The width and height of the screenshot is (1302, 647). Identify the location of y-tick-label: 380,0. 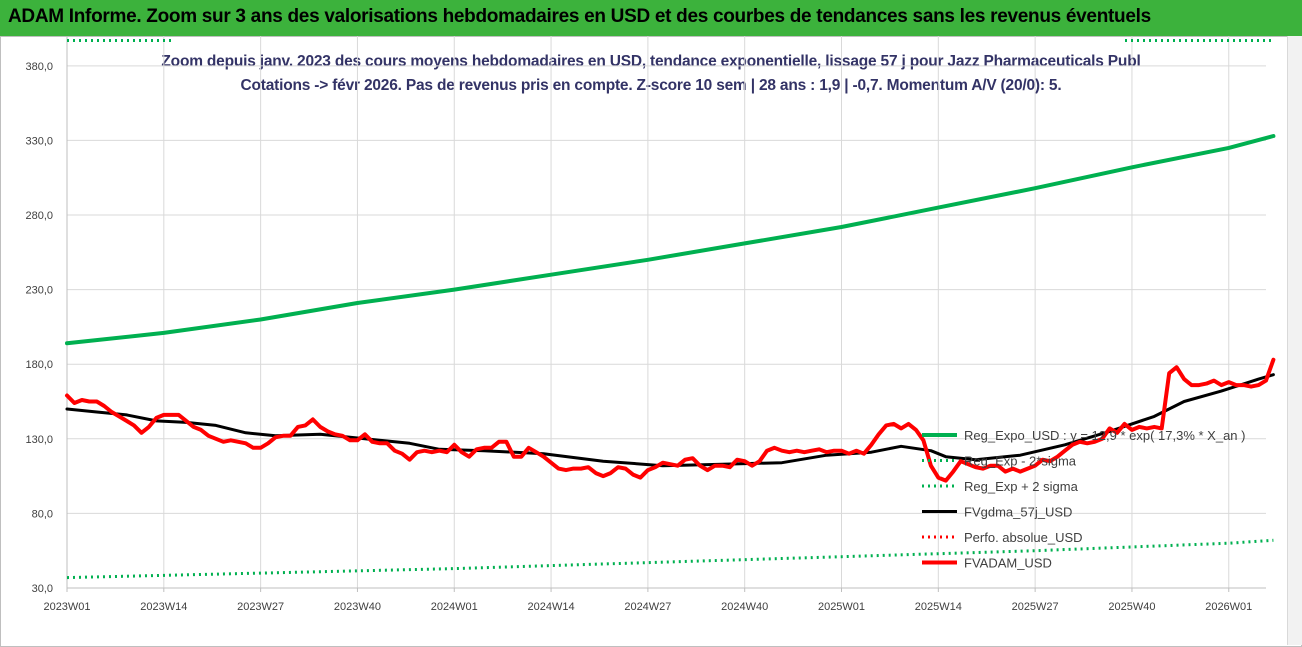
(39, 67).